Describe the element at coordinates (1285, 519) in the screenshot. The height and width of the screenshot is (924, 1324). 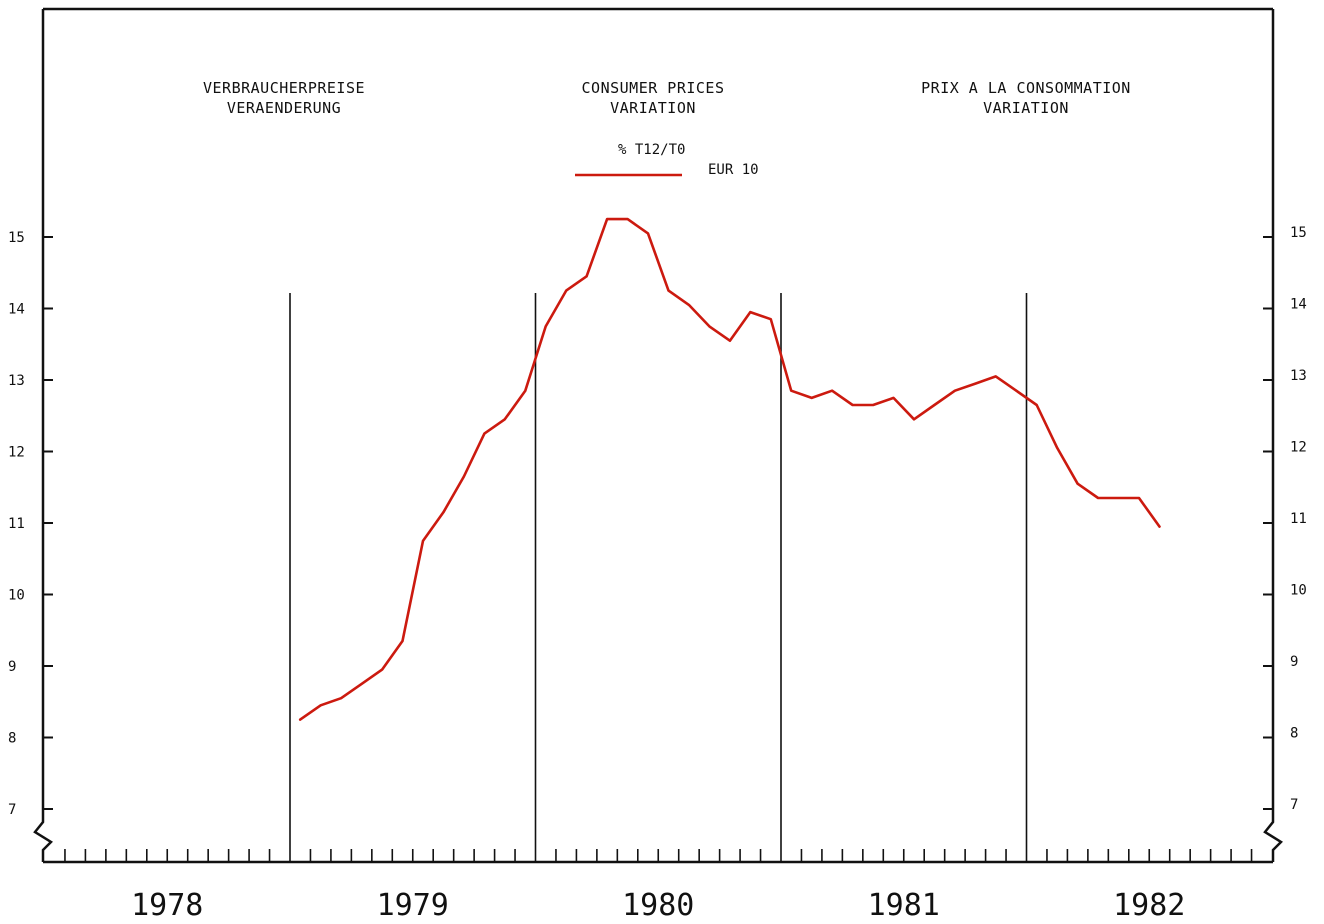
I see `y-axis-right: 7 8 9 10 11 12 13 14 15` at that location.